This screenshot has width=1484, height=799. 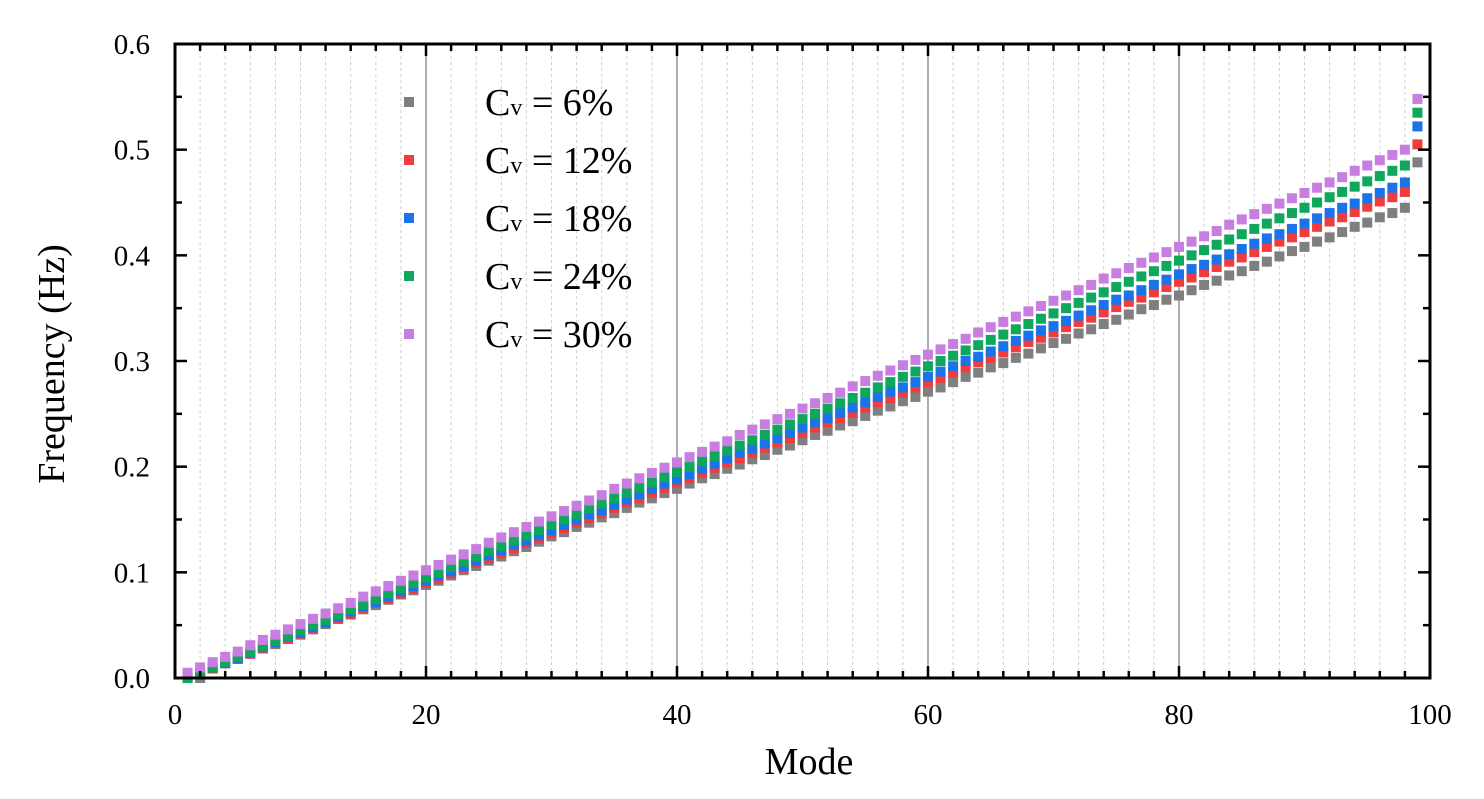 What do you see at coordinates (132, 679) in the screenshot?
I see `y-tick-label: 0.0` at bounding box center [132, 679].